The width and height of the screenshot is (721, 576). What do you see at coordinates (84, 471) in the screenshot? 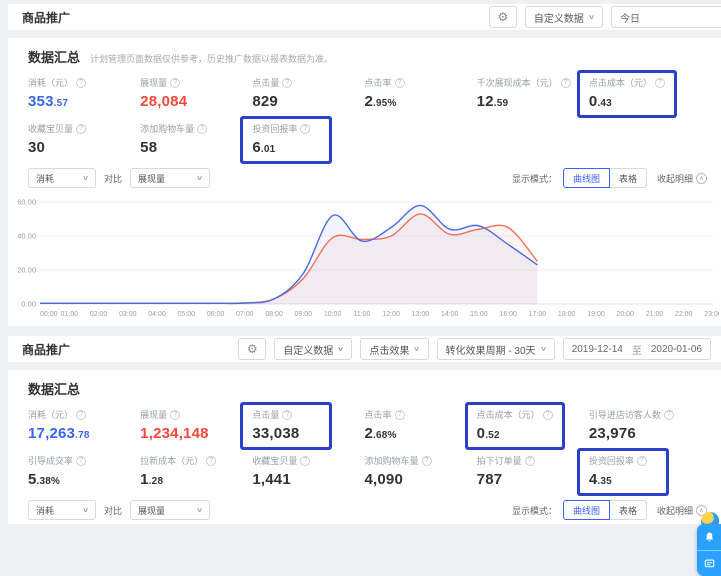
I see `metric-conversion-rate: 引导成交率? 5.38%` at bounding box center [84, 471].